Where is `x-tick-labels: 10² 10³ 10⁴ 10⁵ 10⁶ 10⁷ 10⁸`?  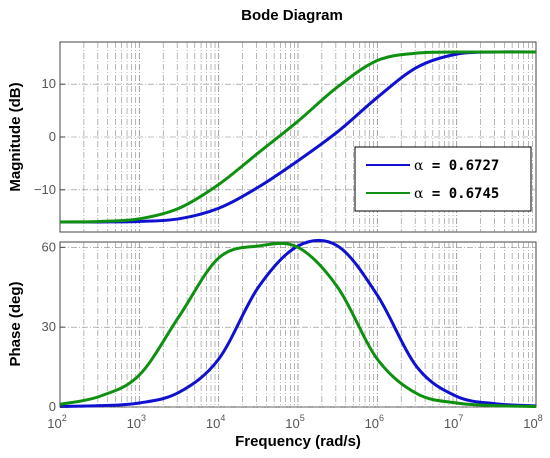
x-tick-labels: 10² 10³ 10⁴ 10⁵ 10⁶ 10⁷ 10⁸ is located at coordinates (294, 422).